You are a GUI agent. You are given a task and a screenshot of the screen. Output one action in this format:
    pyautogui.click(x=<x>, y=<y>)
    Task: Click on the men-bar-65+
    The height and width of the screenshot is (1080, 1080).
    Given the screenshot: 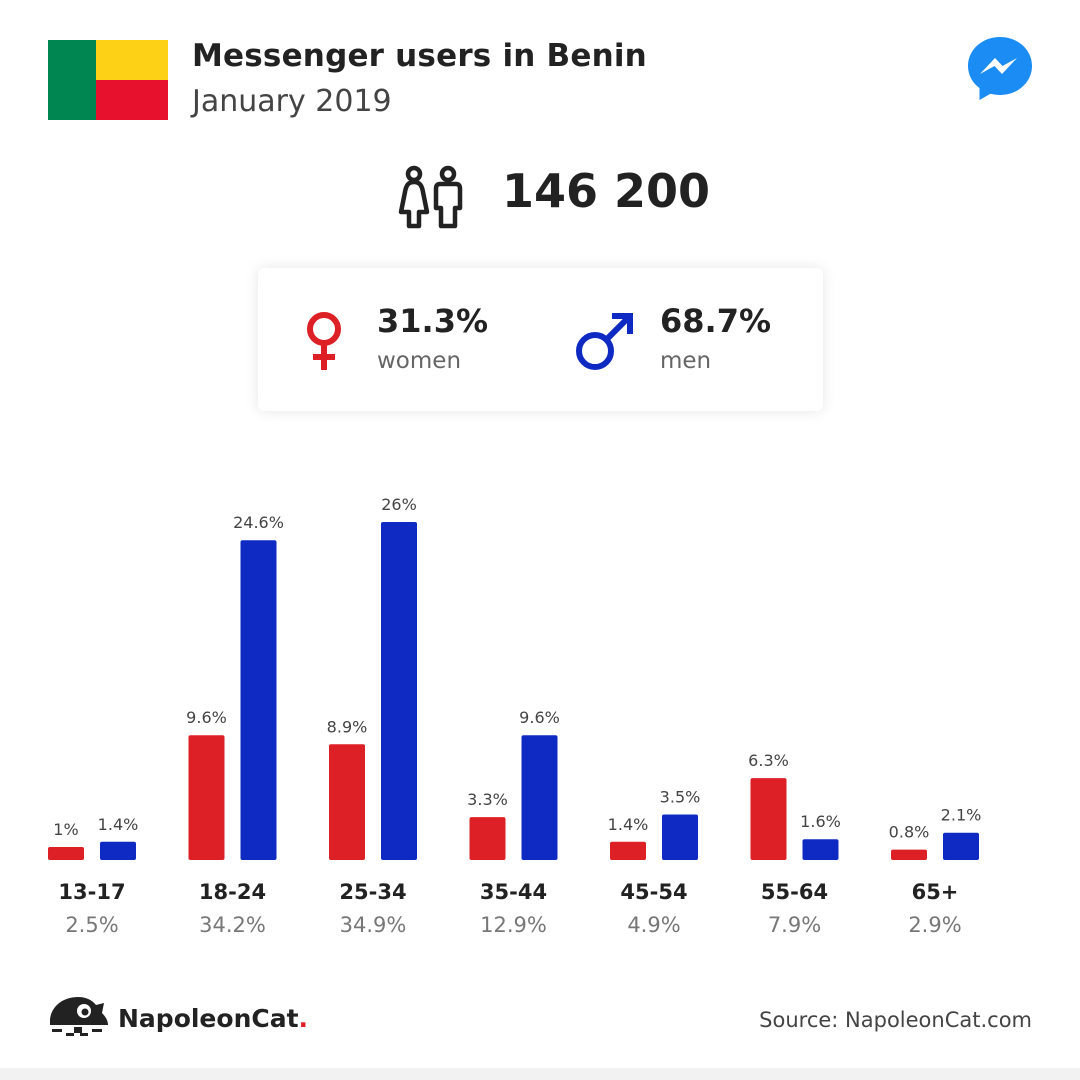 What is the action you would take?
    pyautogui.click(x=961, y=846)
    